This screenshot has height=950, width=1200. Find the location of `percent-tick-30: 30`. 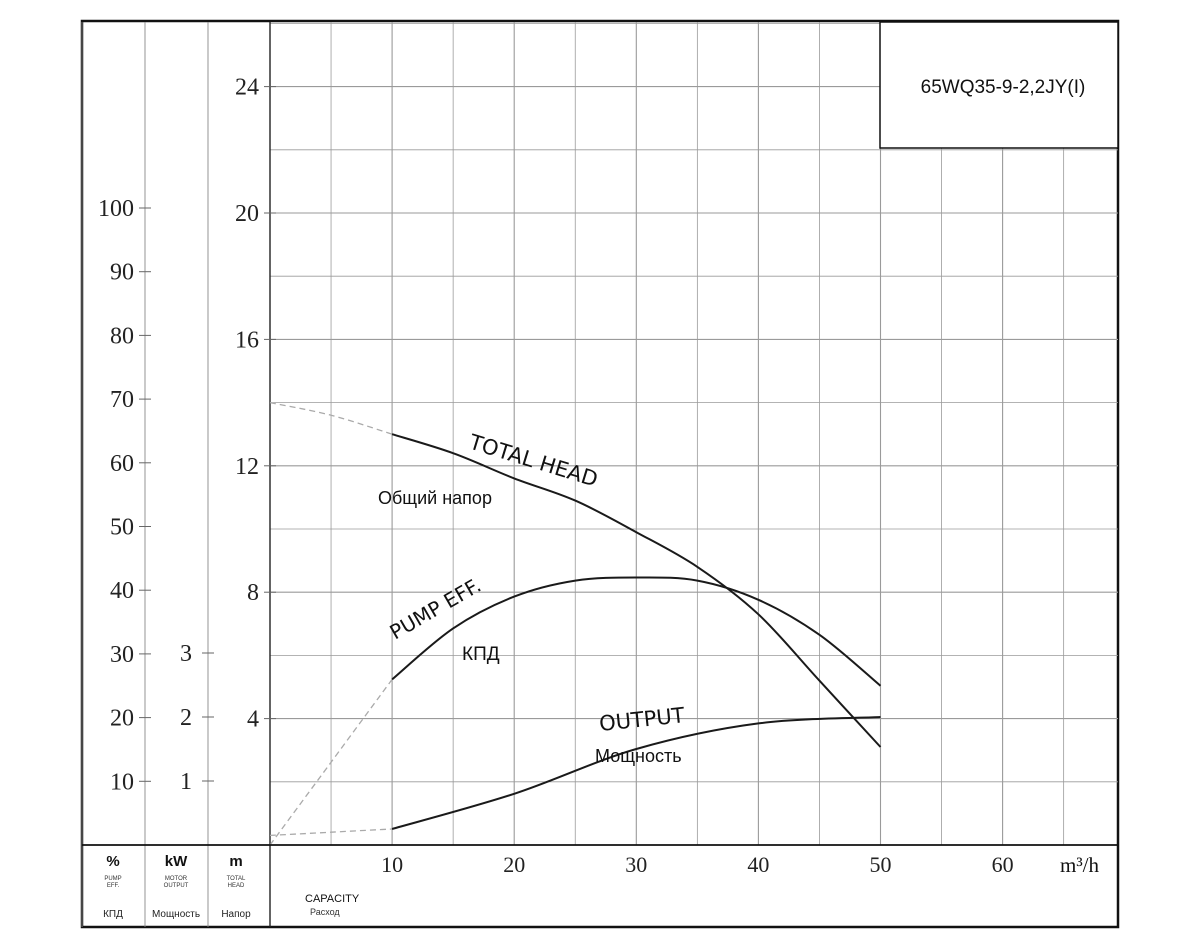

percent-tick-30: 30 is located at coordinates (122, 655).